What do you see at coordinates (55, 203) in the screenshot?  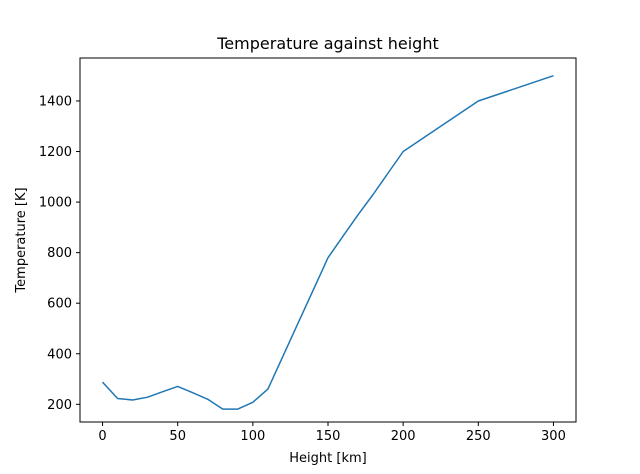 I see `y-tick-label: 1000` at bounding box center [55, 203].